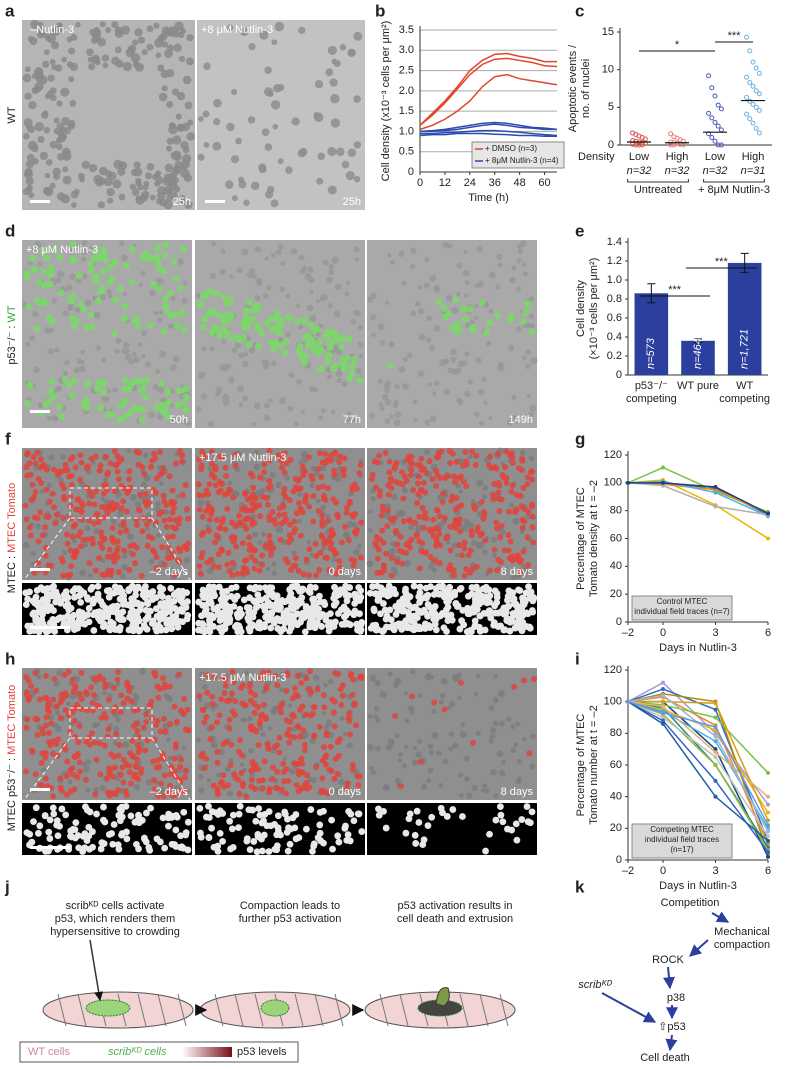 This screenshot has width=788, height=1069. I want to click on series-line, so click(488, 102).